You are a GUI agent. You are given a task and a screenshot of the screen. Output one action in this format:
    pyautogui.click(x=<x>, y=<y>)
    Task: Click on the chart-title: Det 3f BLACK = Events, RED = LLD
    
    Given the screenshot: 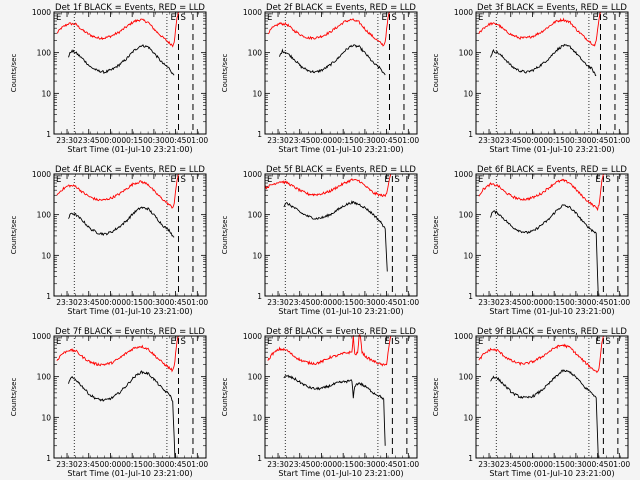 What is the action you would take?
    pyautogui.click(x=552, y=8)
    